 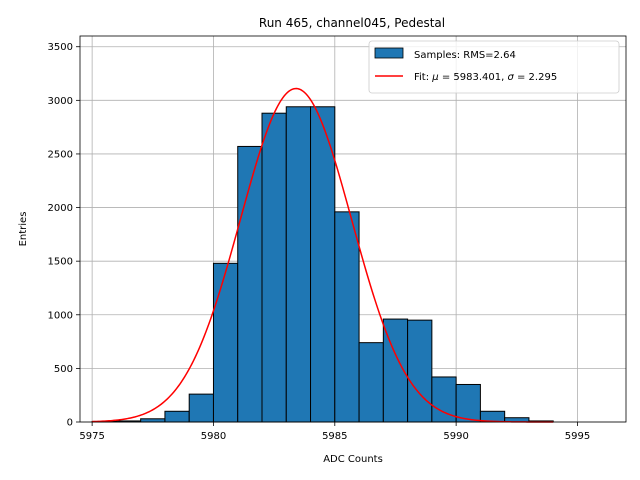 I want to click on y-tick-label: 1500, so click(x=60, y=262).